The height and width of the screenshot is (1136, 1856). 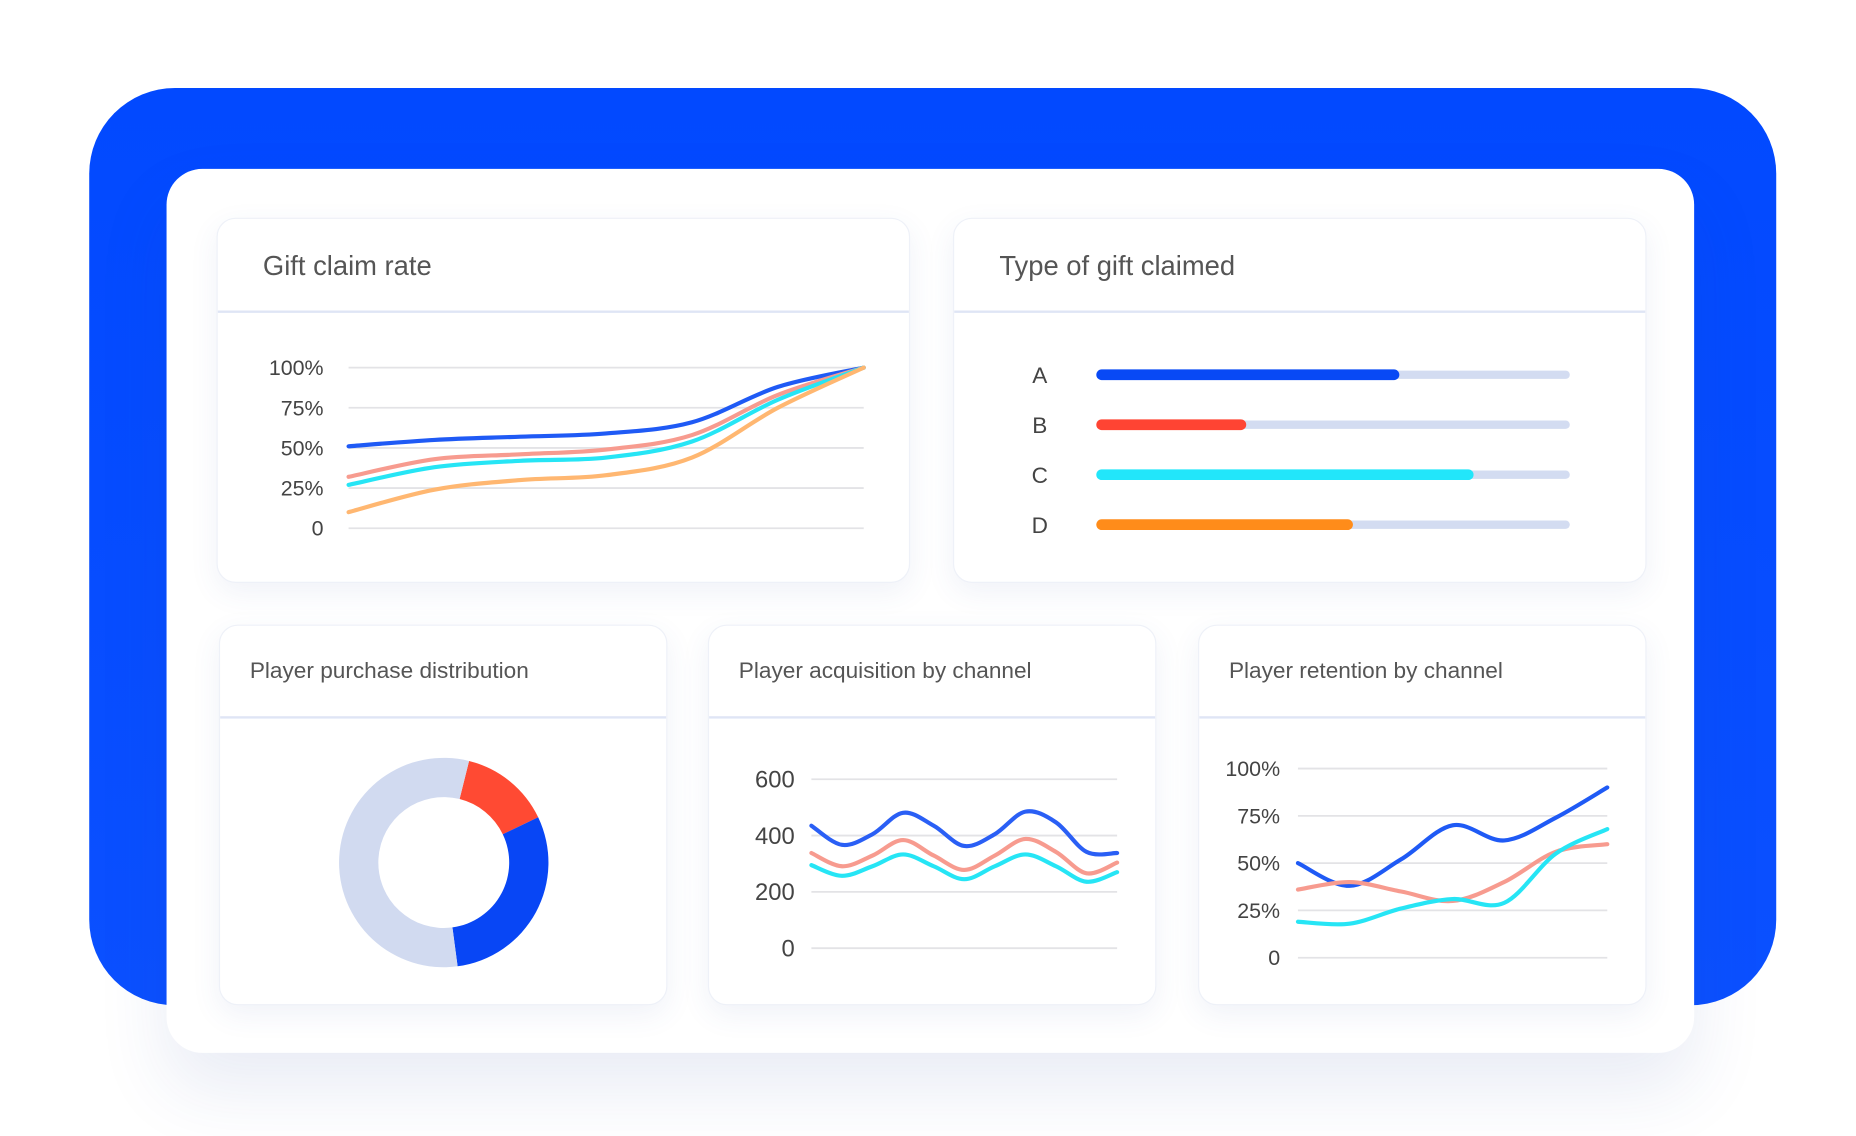 What do you see at coordinates (775, 836) in the screenshot?
I see `y-tick-label: 400` at bounding box center [775, 836].